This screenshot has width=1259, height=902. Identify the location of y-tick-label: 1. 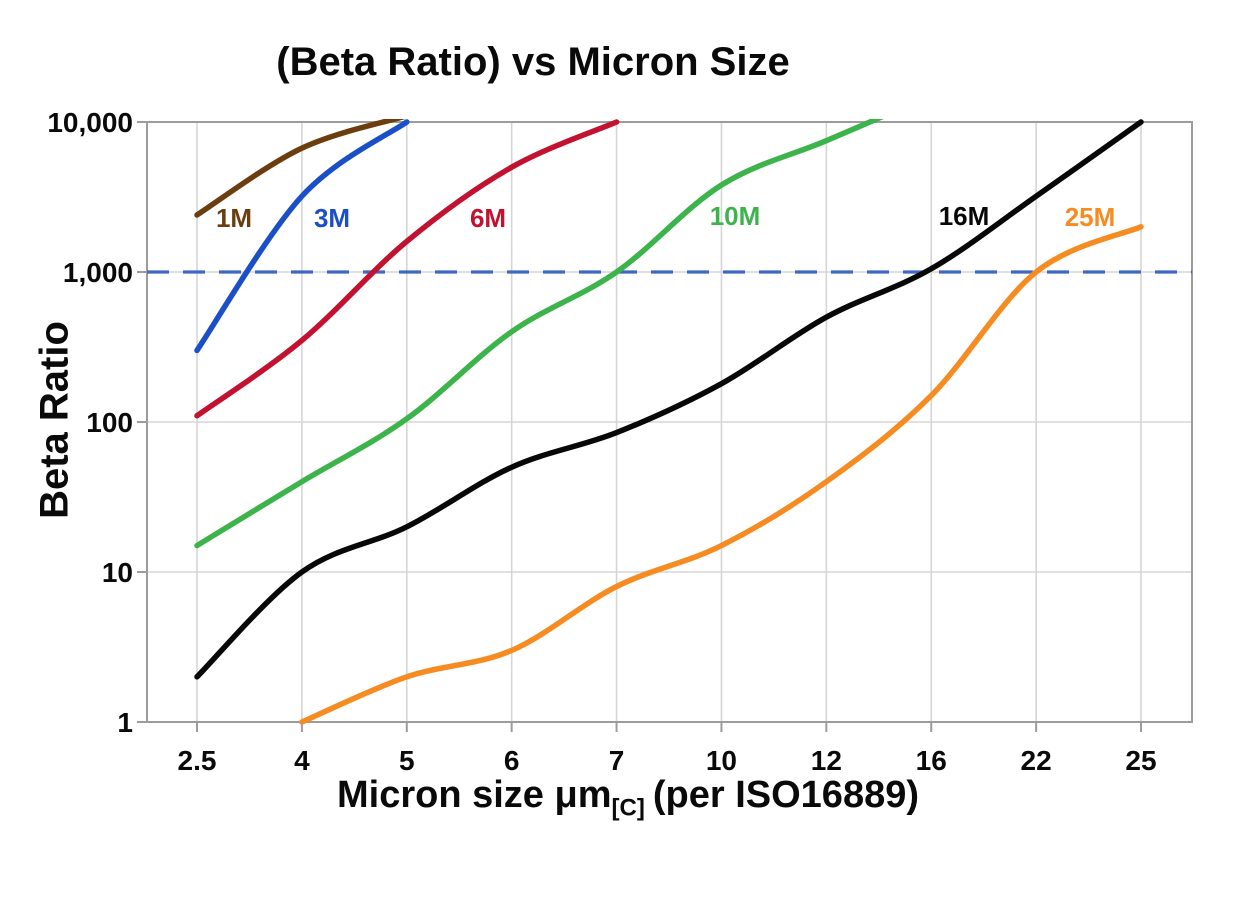
(125, 722).